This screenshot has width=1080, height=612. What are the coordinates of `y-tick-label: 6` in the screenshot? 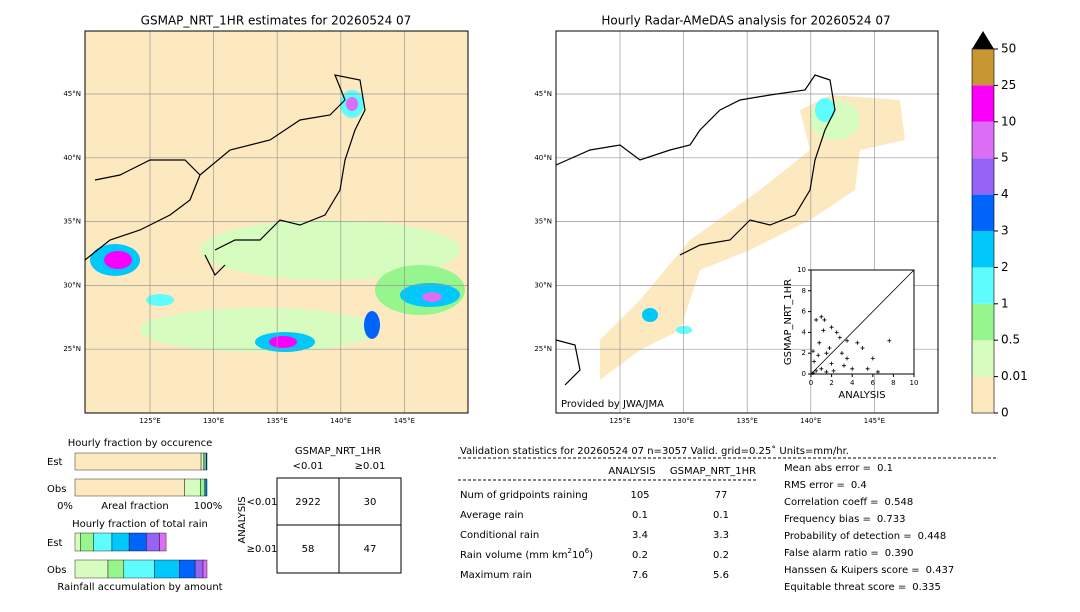 It's located at (804, 312).